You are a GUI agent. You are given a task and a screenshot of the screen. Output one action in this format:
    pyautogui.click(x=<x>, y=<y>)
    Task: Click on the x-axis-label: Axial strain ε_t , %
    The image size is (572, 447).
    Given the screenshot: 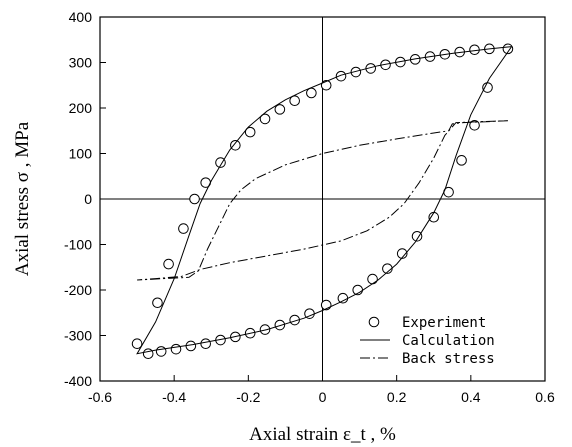 What is the action you would take?
    pyautogui.click(x=322, y=434)
    